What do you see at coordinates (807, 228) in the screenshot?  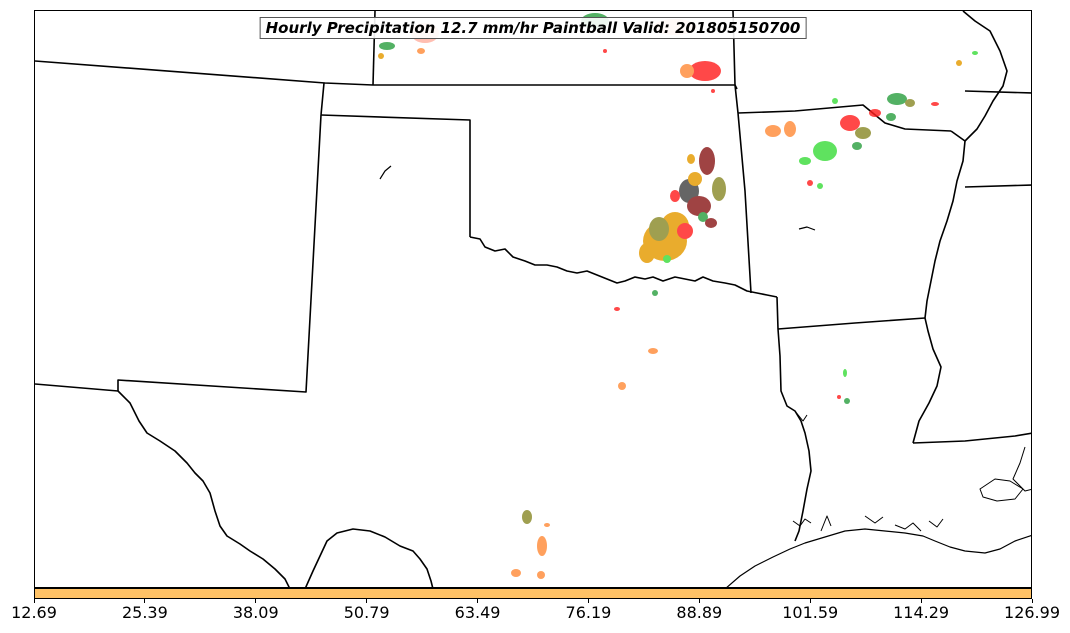 I see `lake-ok` at bounding box center [807, 228].